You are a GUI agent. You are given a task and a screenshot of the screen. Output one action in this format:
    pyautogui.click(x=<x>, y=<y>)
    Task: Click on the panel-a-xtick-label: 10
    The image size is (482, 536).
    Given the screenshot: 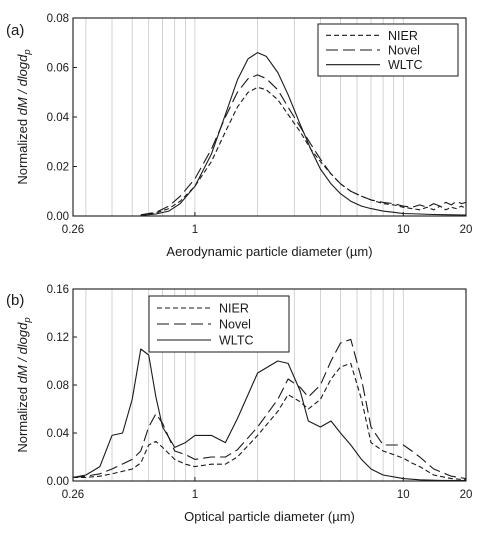 What is the action you would take?
    pyautogui.click(x=403, y=230)
    